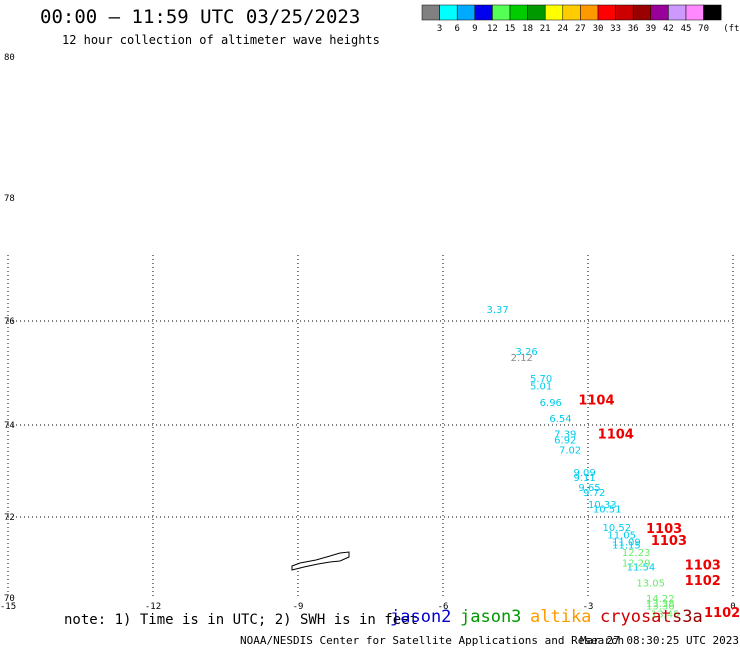 The width and height of the screenshot is (740, 650). What do you see at coordinates (200, 17) in the screenshot?
I see `chart-title: 00:00 — 11:59 UTC 03/25/2023` at bounding box center [200, 17].